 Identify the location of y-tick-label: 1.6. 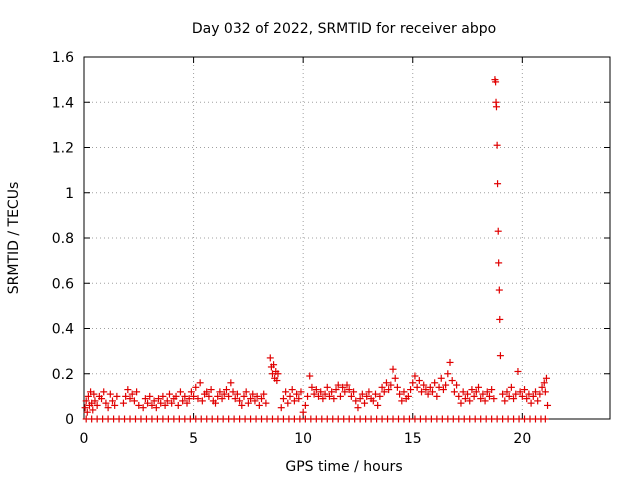
(63, 58).